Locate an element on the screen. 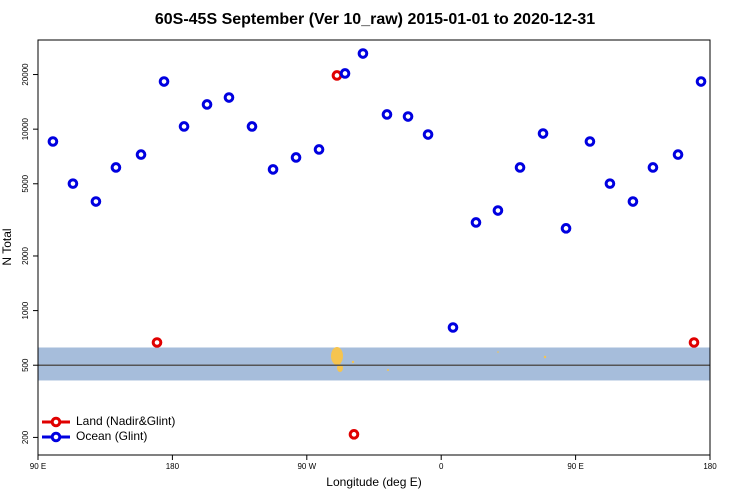 This screenshot has height=500, width=750. legend-label: Land (Nadir&Glint) is located at coordinates (125, 421).